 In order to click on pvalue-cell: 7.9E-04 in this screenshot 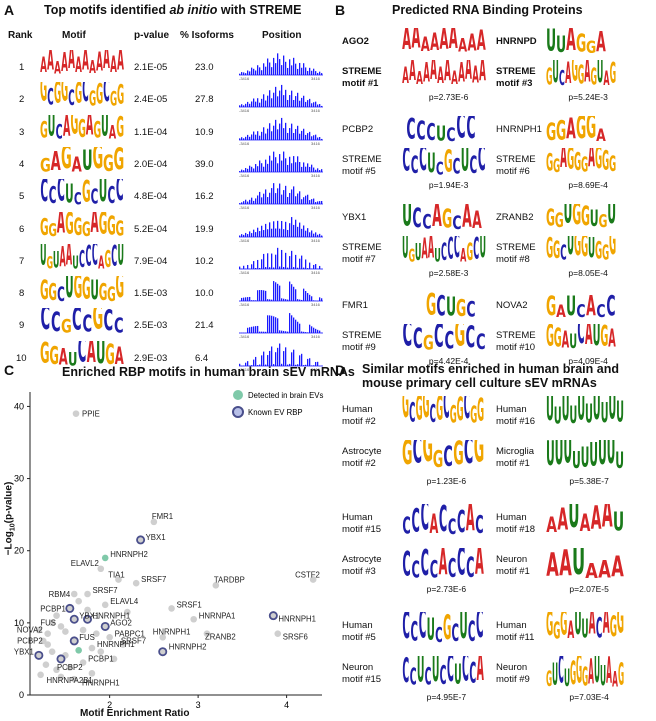, I will do `click(151, 261)`.